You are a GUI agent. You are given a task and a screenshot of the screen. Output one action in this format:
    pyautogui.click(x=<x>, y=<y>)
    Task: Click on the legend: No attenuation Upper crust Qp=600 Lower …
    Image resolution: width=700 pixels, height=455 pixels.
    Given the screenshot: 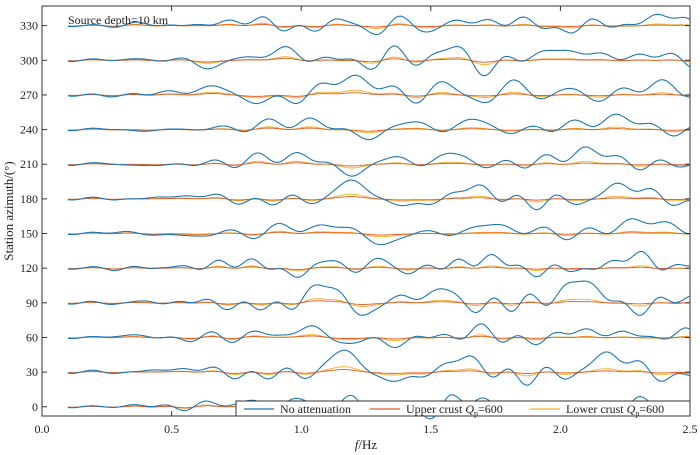 What is the action you would take?
    pyautogui.click(x=463, y=409)
    